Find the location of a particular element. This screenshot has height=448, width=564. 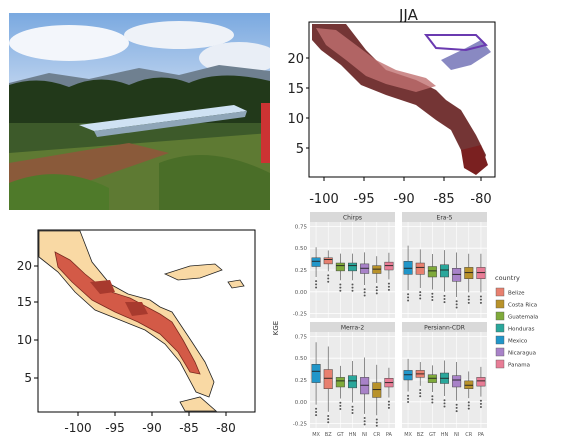

x-tick: -90 is located at coordinates (403, 199).